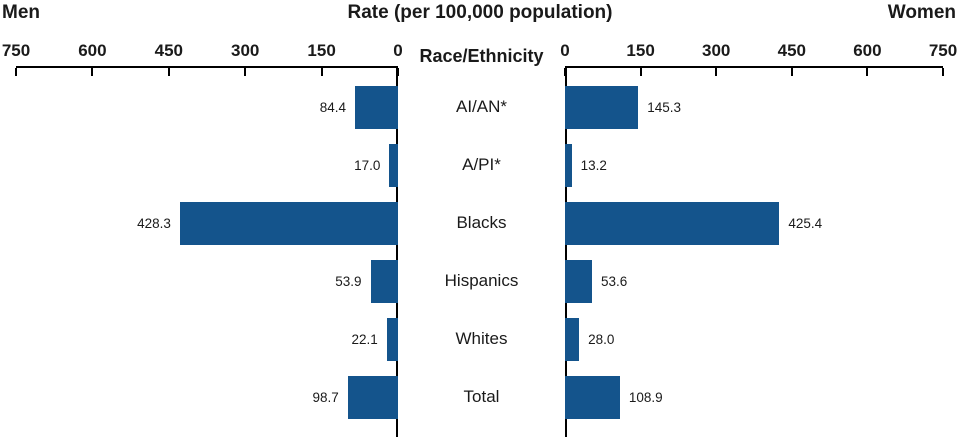 This screenshot has height=439, width=960. Describe the element at coordinates (943, 50) in the screenshot. I see `right-axis-tick-label-750: 750` at that location.